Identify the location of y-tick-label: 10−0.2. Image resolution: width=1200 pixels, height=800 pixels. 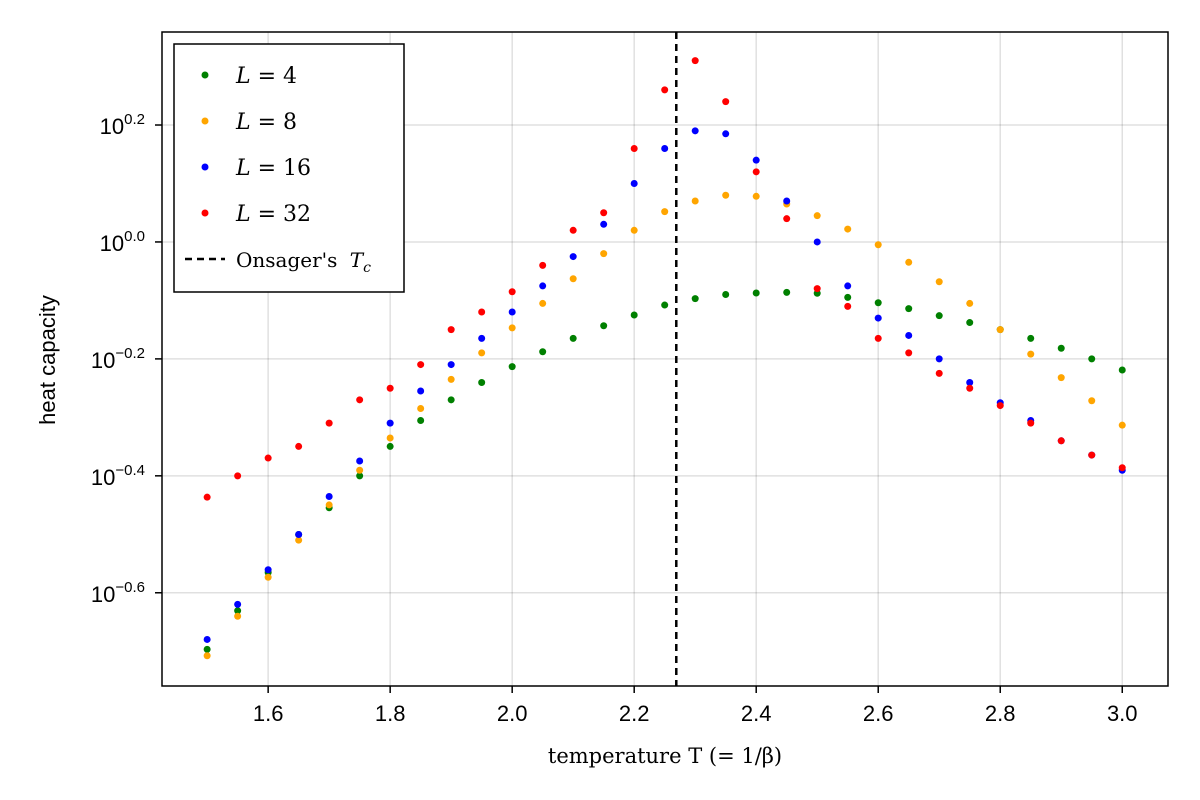
(118, 359).